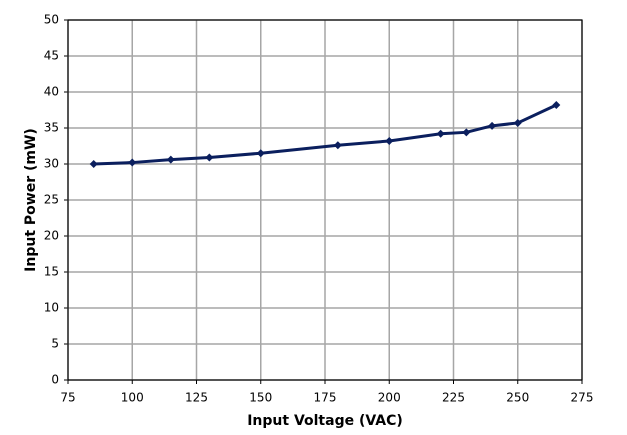 Image resolution: width=627 pixels, height=435 pixels. I want to click on y-tick-label: 40, so click(51, 92).